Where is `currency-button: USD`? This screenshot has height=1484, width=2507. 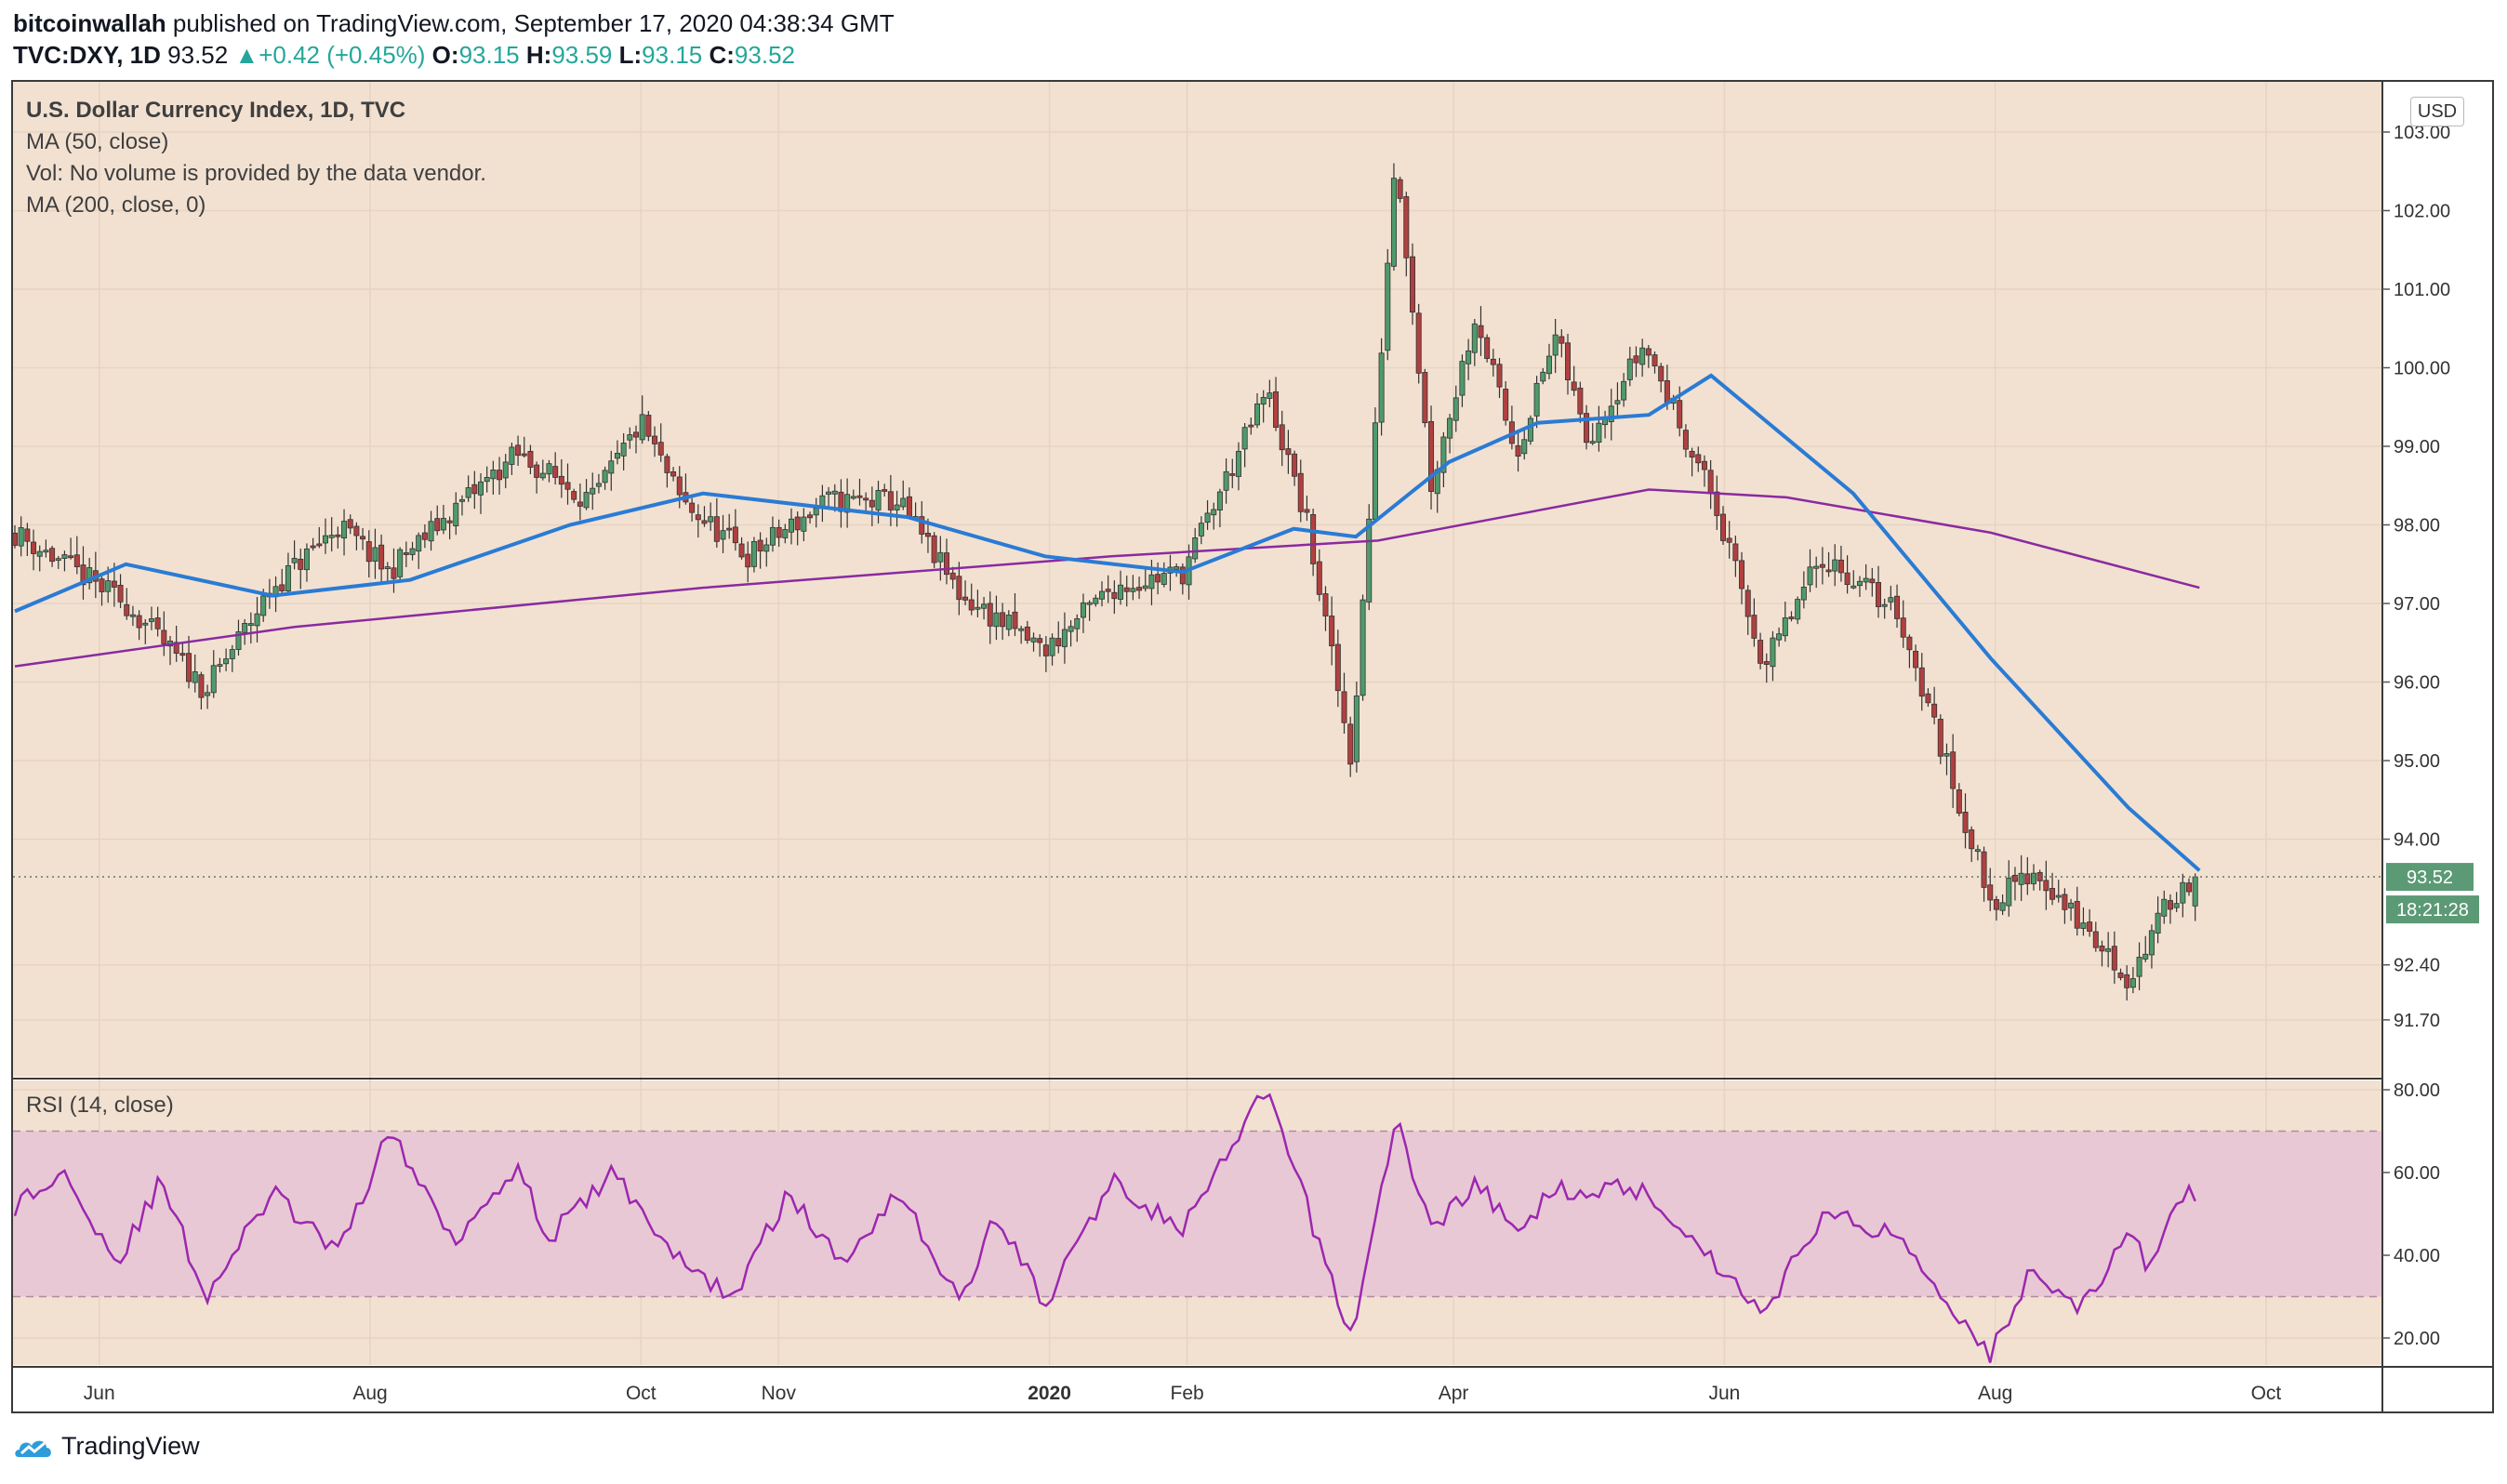 currency-button: USD is located at coordinates (2437, 111).